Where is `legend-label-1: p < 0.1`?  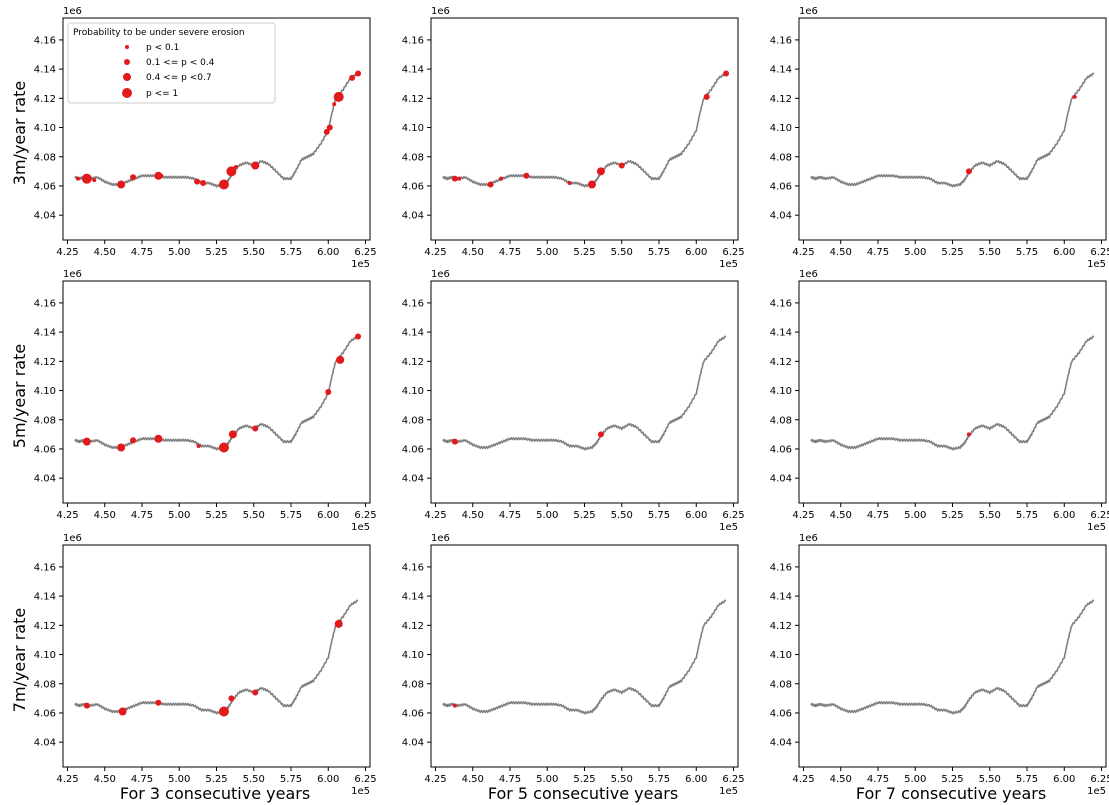 legend-label-1: p < 0.1 is located at coordinates (162, 48).